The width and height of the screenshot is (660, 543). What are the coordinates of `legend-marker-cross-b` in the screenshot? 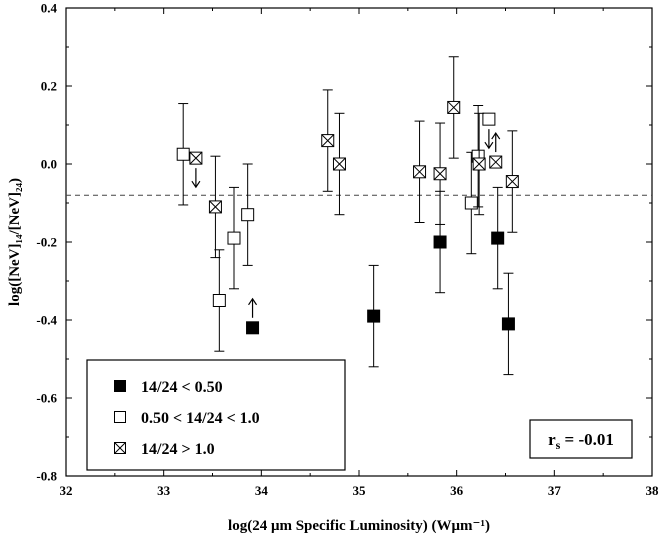 It's located at (120, 448).